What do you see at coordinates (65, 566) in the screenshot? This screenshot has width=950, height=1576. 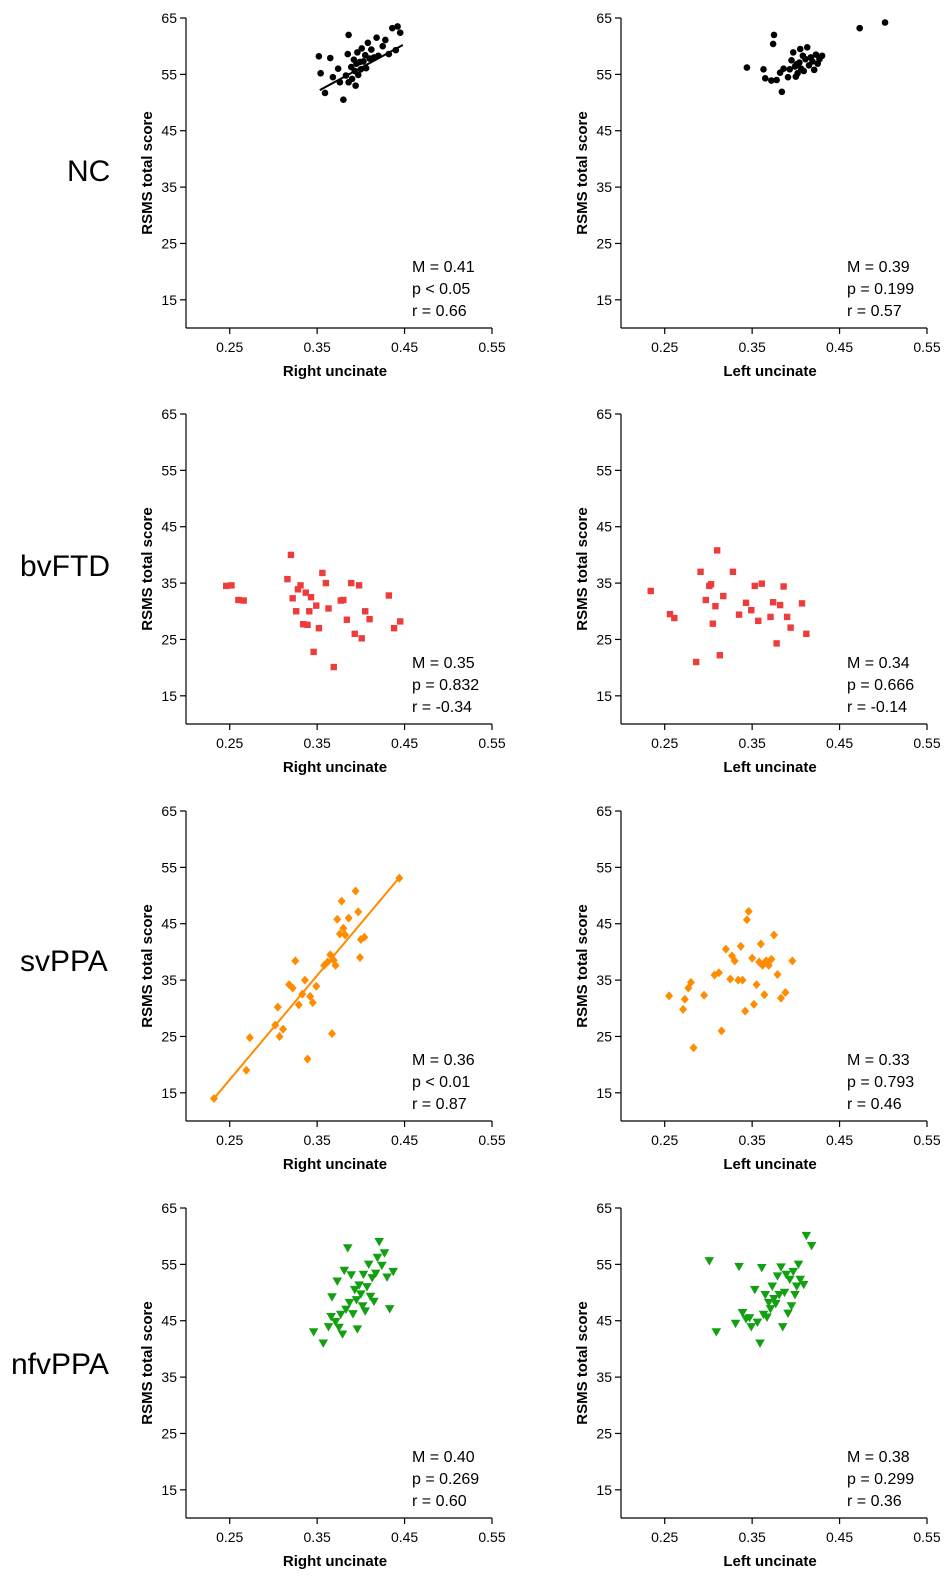 I see `row-label-bvftd: bvFTD` at bounding box center [65, 566].